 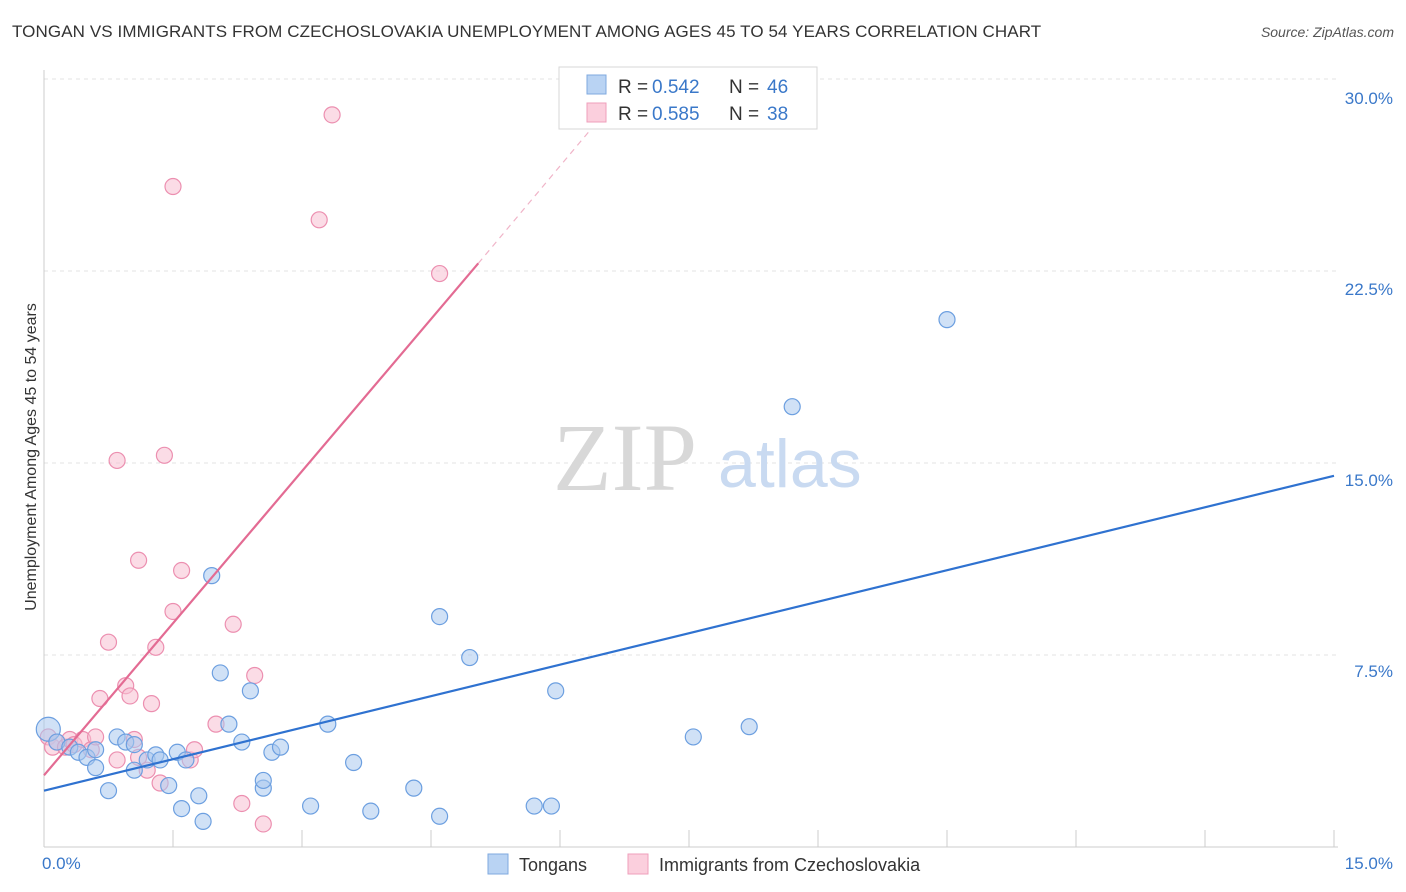 What do you see at coordinates (1369, 98) in the screenshot?
I see `y-tick-label-30: 30.0%` at bounding box center [1369, 98].